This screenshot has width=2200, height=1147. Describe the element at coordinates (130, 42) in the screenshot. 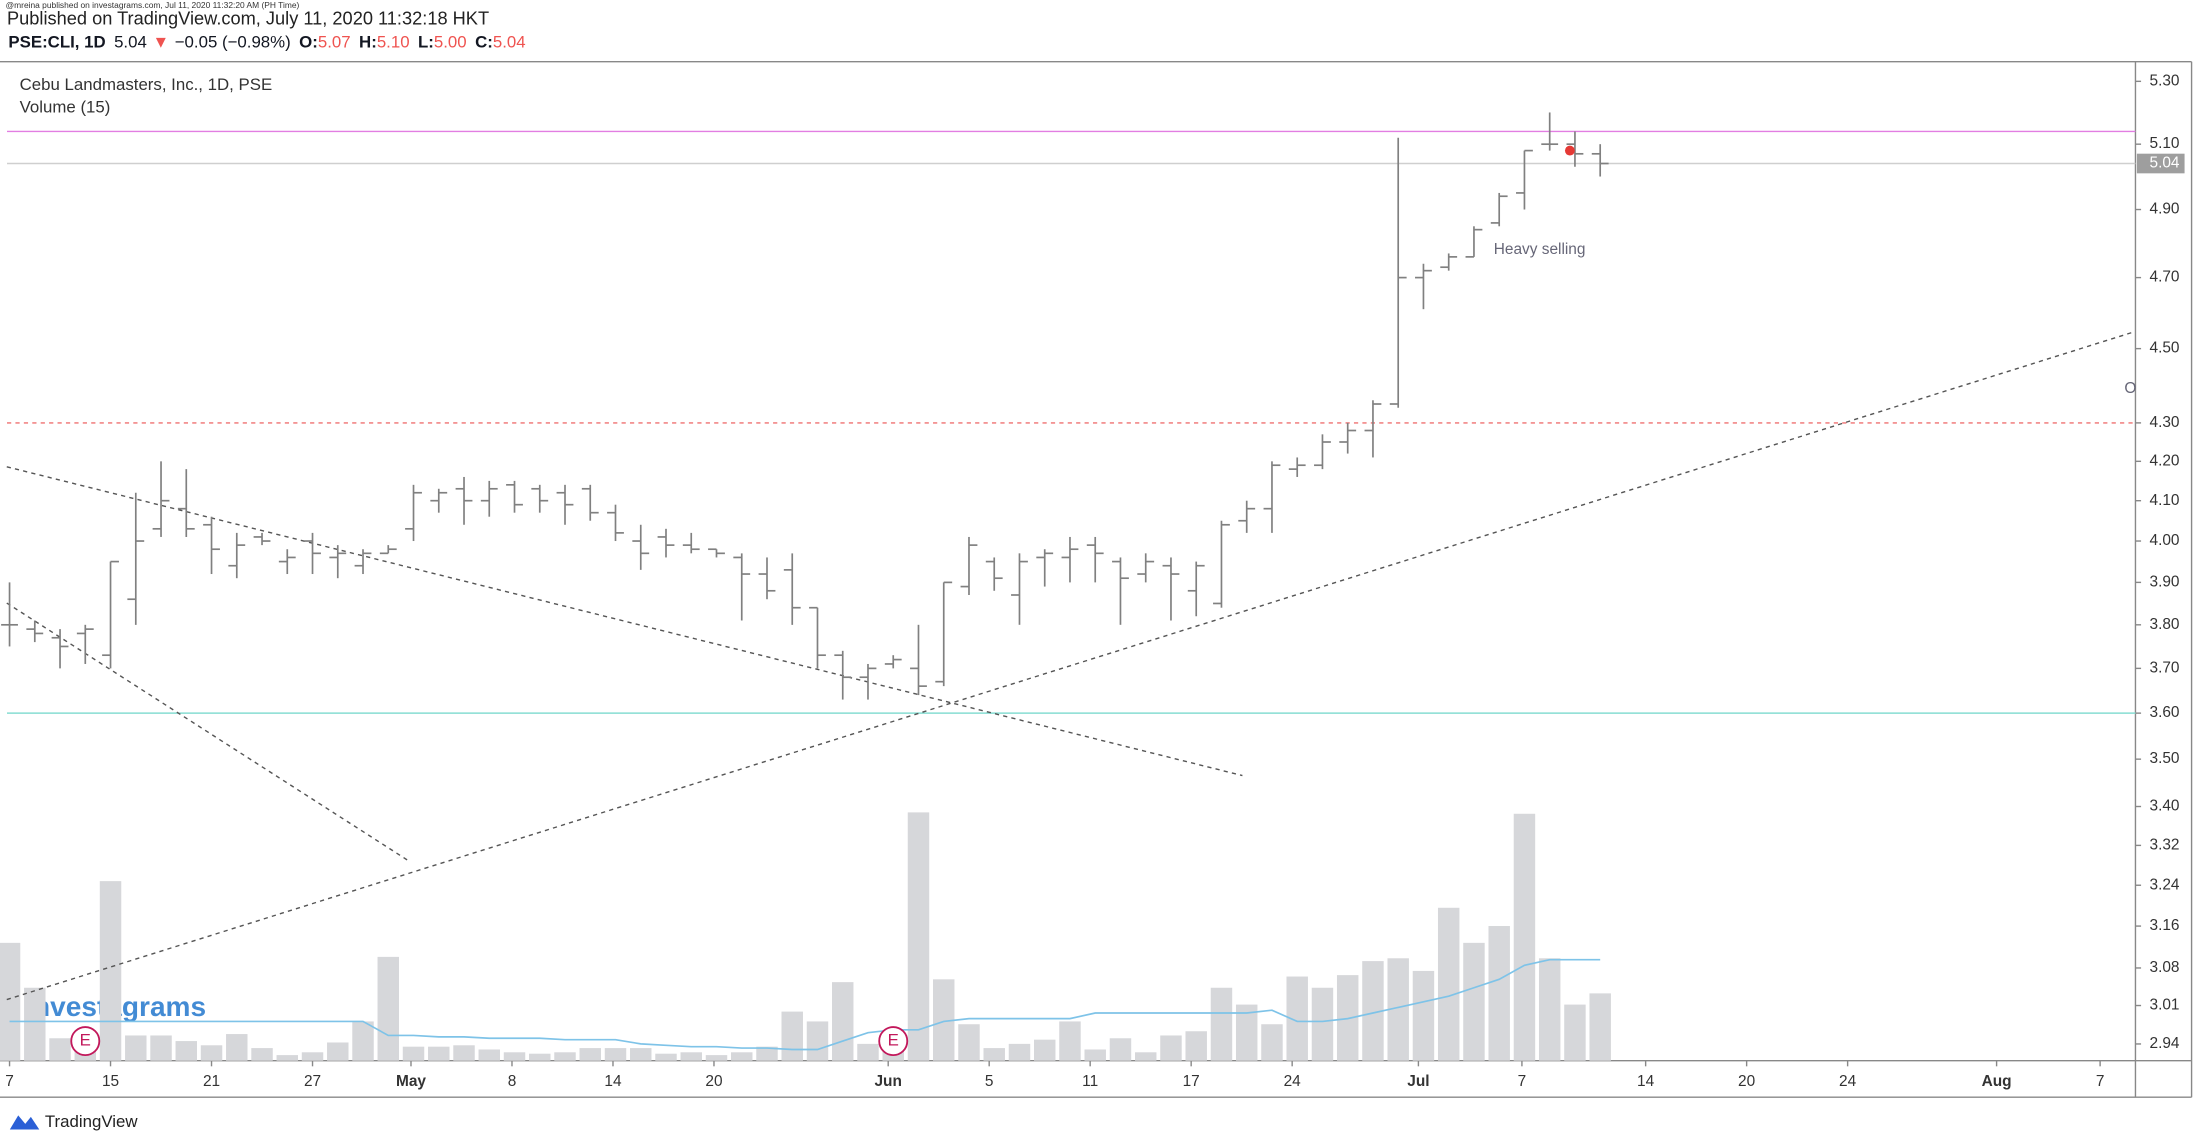

I see `last: 5.04` at that location.